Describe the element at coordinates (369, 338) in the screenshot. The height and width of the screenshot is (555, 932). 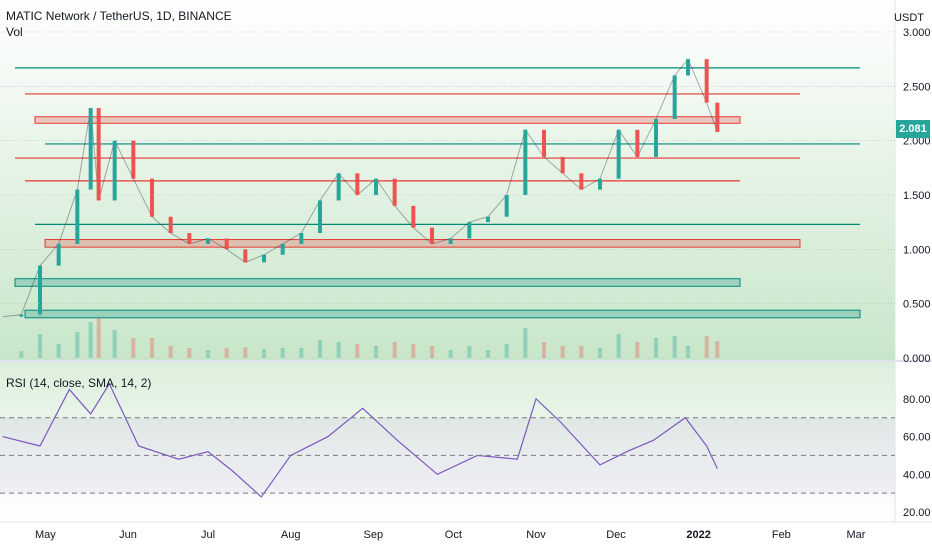
I see `volume-layer` at that location.